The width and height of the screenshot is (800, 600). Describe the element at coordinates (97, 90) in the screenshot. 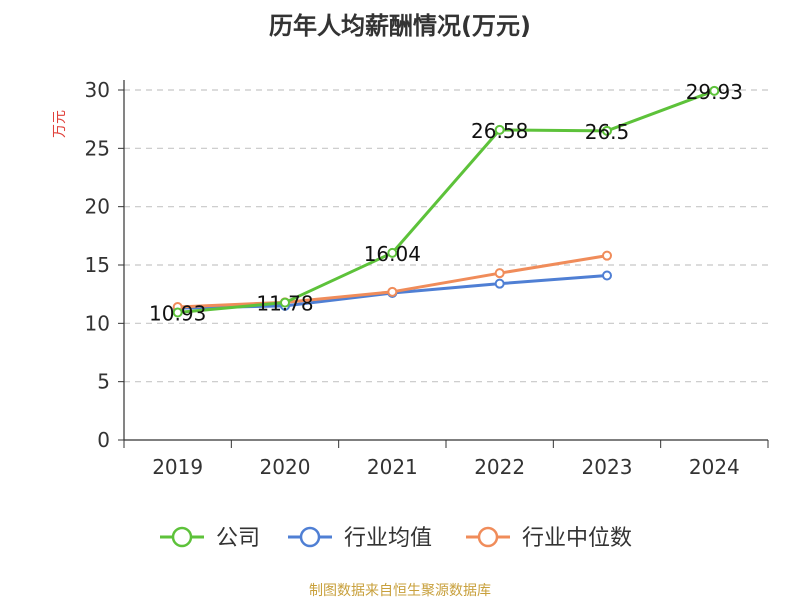

I see `y-tick-label: 30` at that location.